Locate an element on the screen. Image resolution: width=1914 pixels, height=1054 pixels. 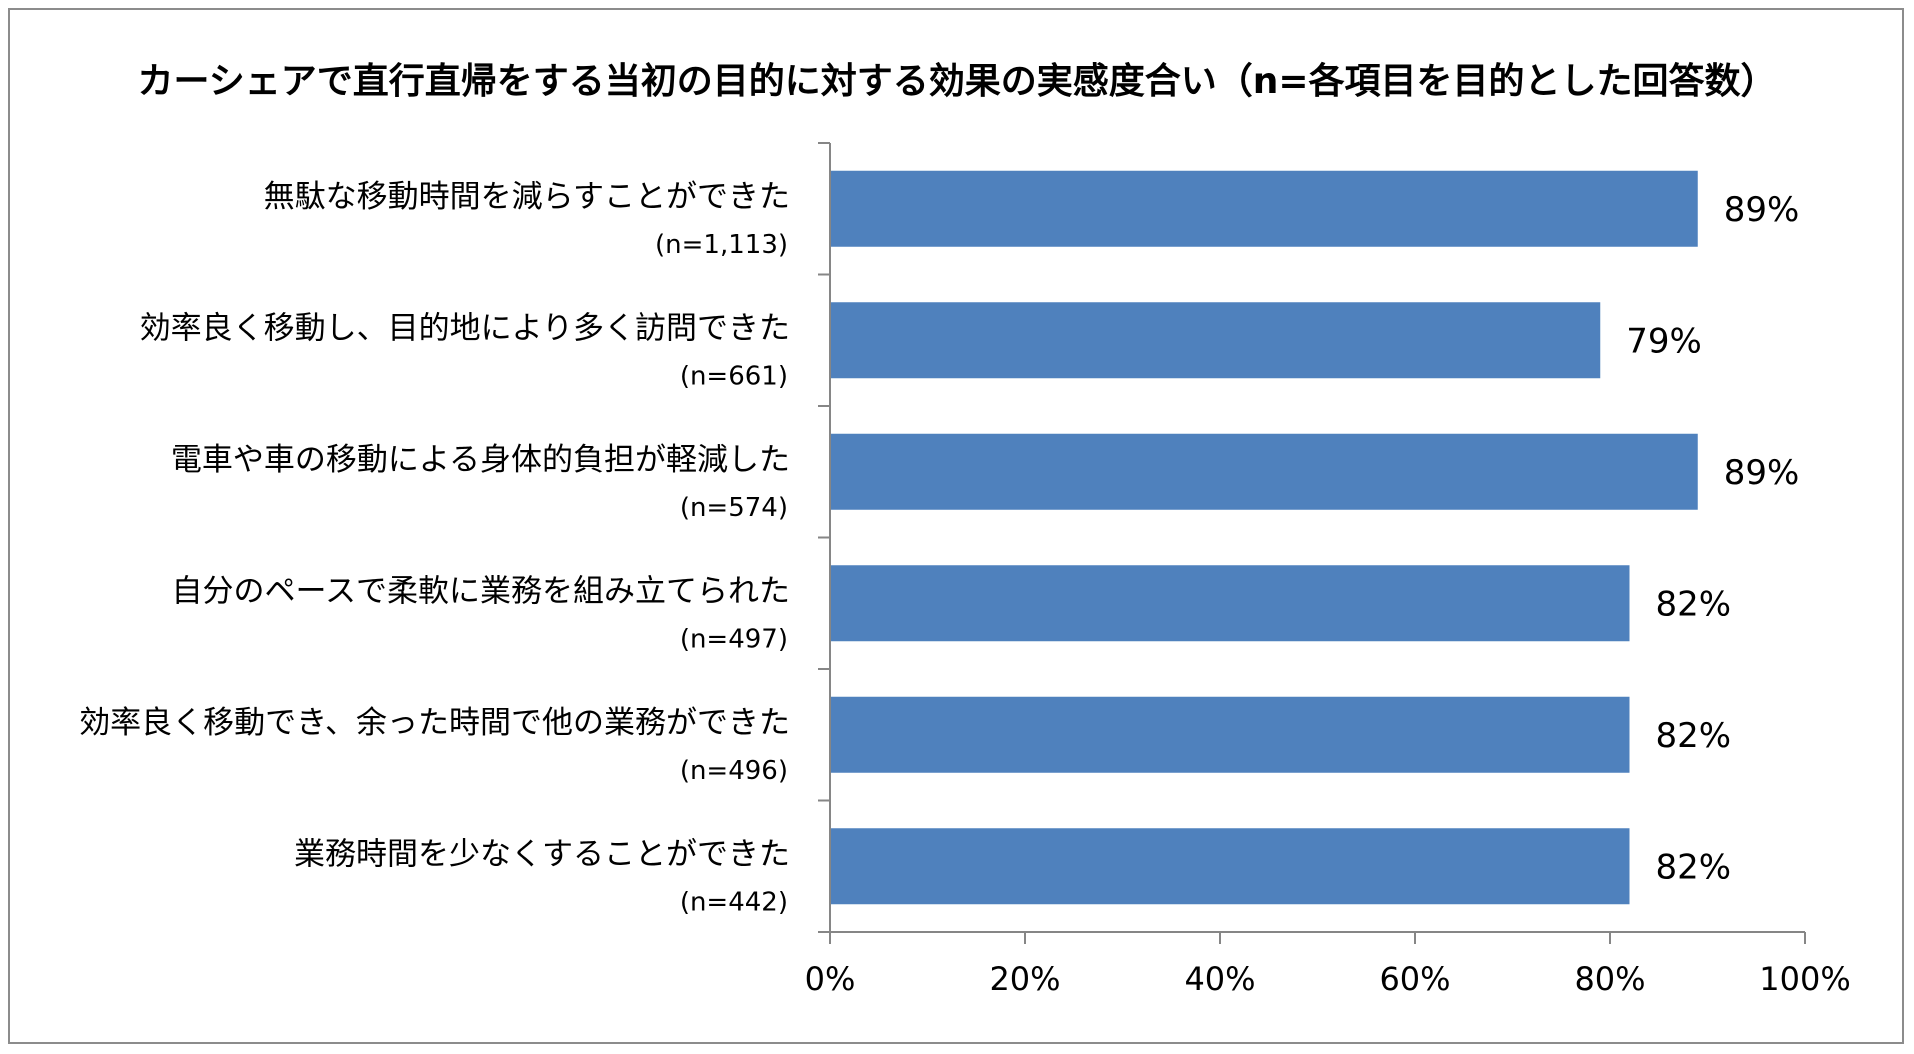
x-tick-label-4: 80% is located at coordinates (1609, 979).